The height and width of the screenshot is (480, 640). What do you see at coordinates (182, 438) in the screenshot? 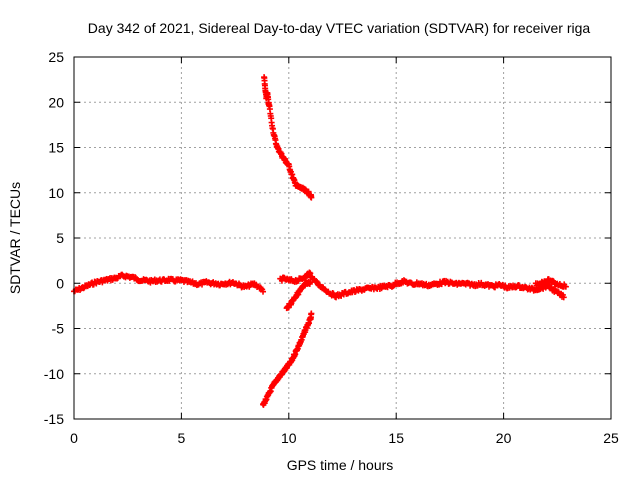
I see `x-tick-label: 5` at bounding box center [182, 438].